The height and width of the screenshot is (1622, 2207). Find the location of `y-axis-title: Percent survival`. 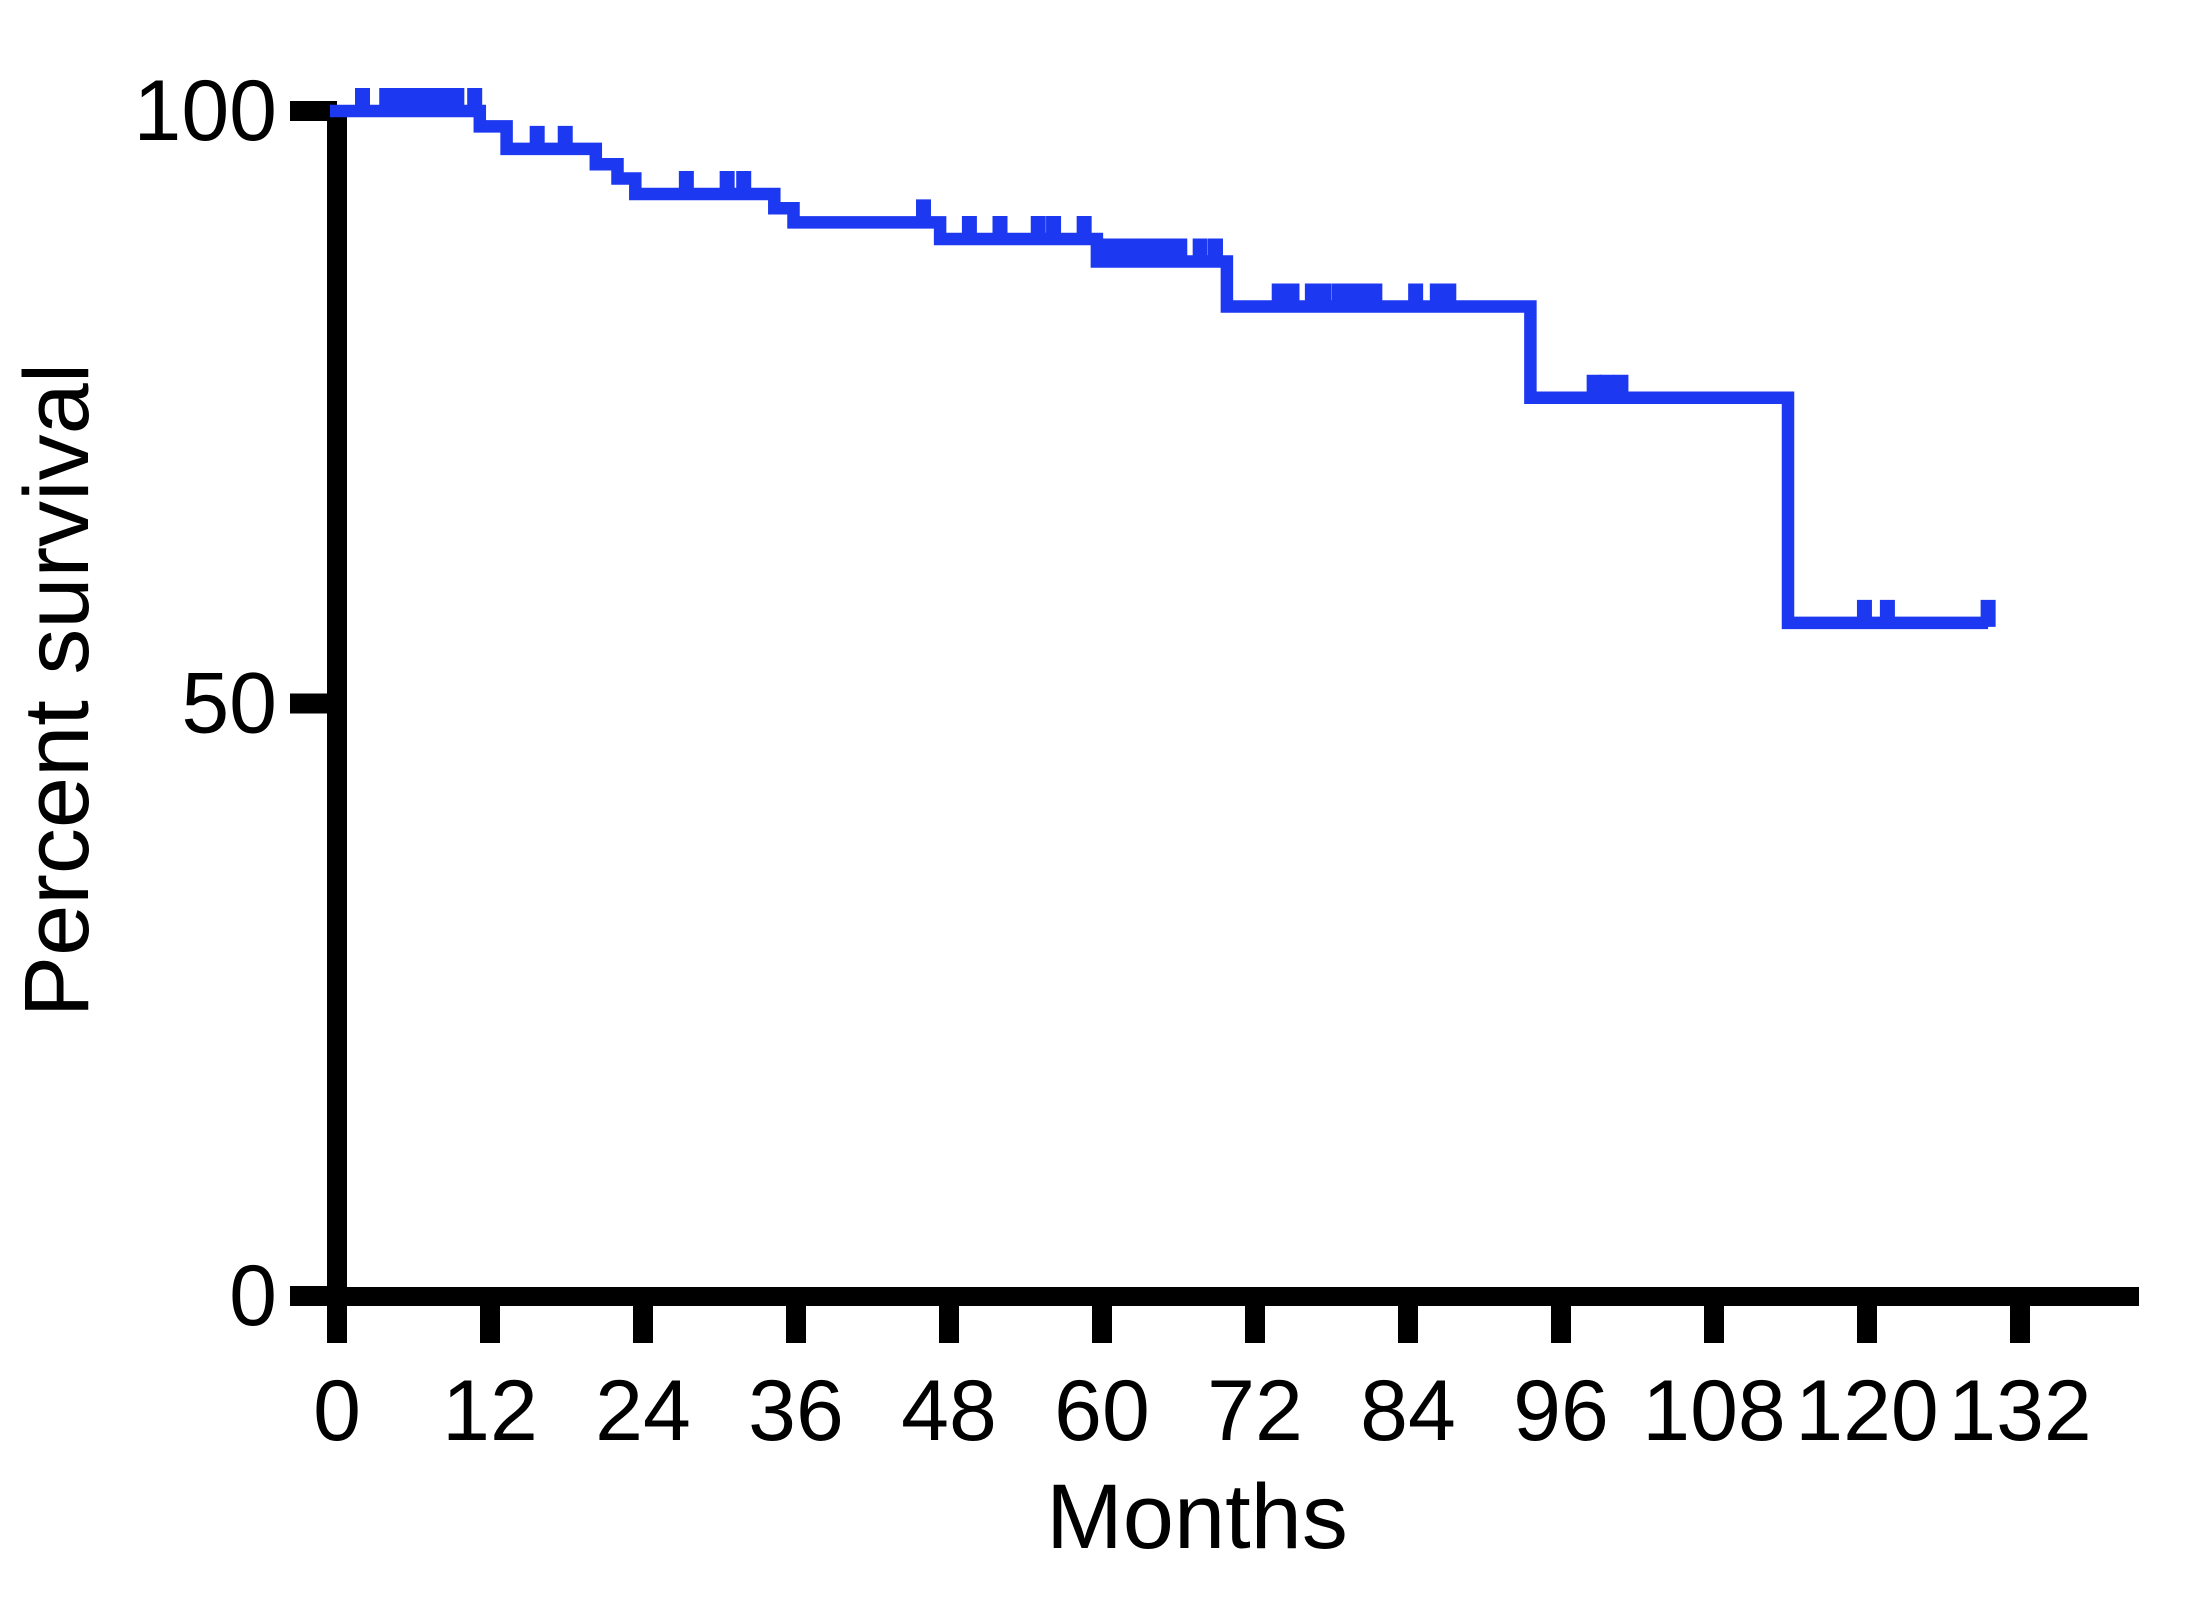

y-axis-title: Percent survival is located at coordinates (57, 690).